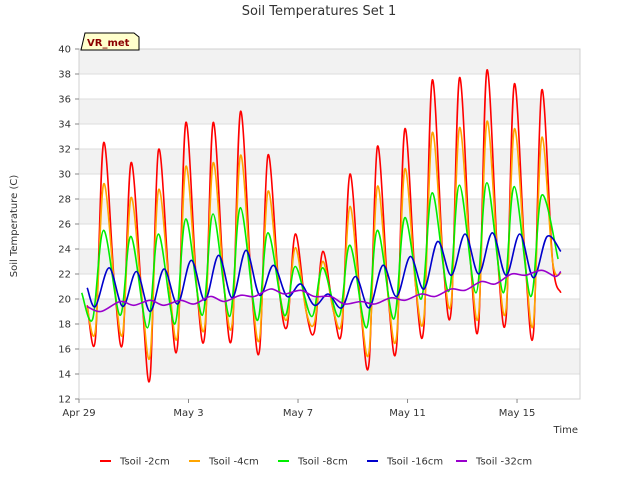 The image size is (640, 480). I want to click on y-tick-label: 40, so click(64, 50).